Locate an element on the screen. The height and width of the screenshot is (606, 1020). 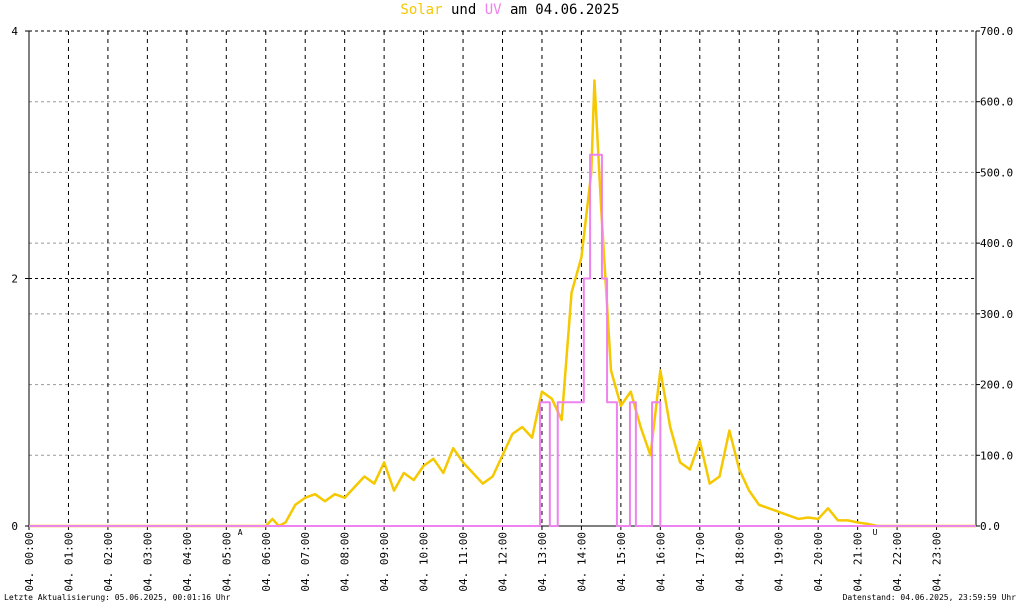
annotation: A is located at coordinates (240, 532).